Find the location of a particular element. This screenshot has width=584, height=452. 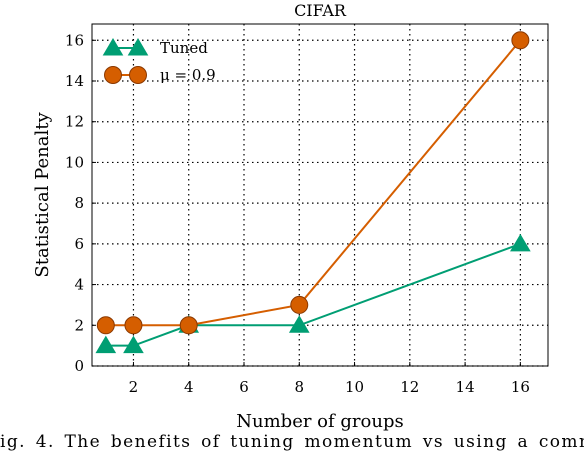

y-axis-label: Statistical Penalty is located at coordinates (42, 195).